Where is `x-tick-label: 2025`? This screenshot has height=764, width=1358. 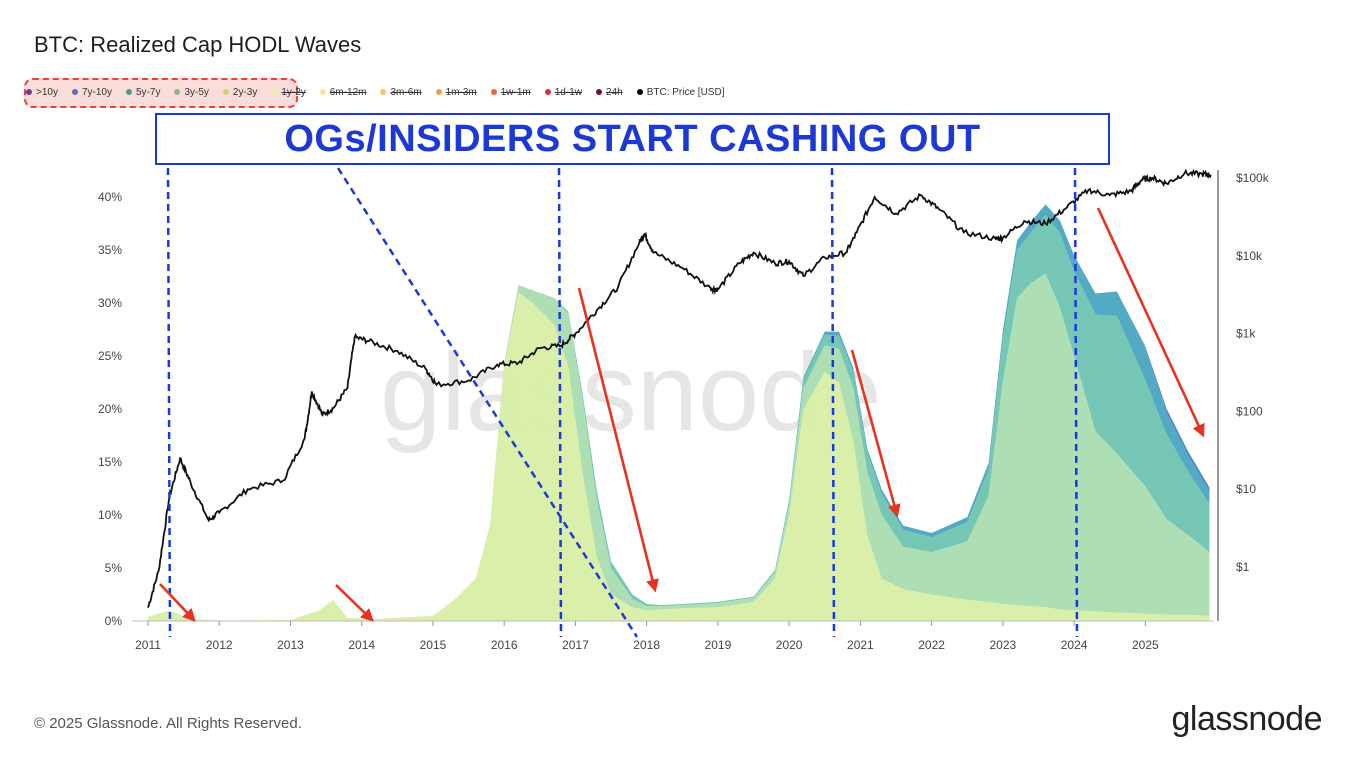 x-tick-label: 2025 is located at coordinates (1145, 645).